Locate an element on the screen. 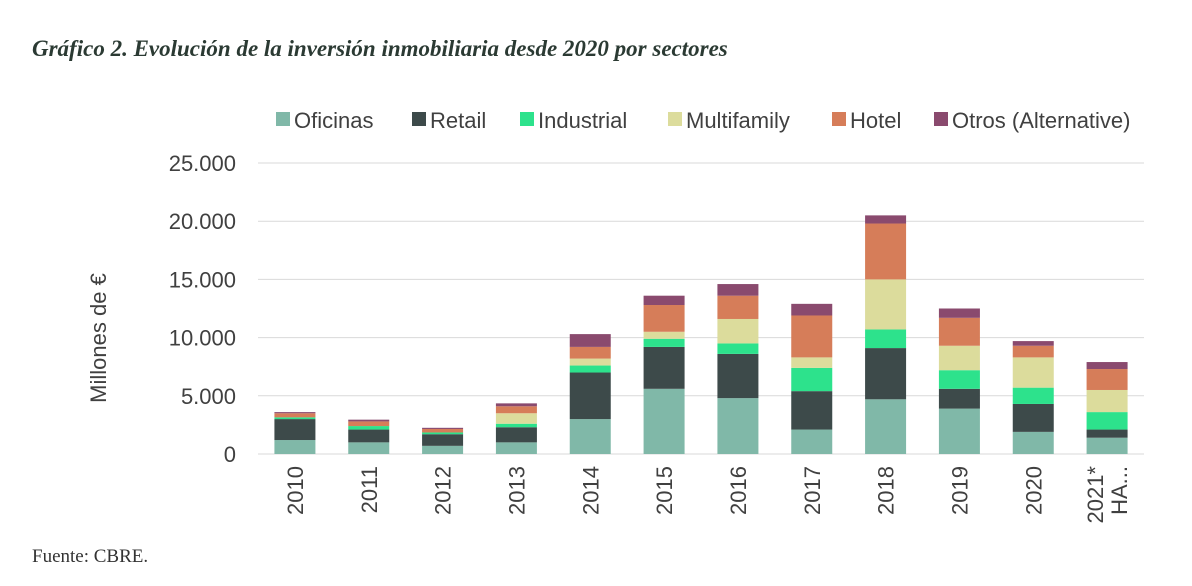 This screenshot has width=1192, height=586. y-tick-label: 25.000 is located at coordinates (202, 163).